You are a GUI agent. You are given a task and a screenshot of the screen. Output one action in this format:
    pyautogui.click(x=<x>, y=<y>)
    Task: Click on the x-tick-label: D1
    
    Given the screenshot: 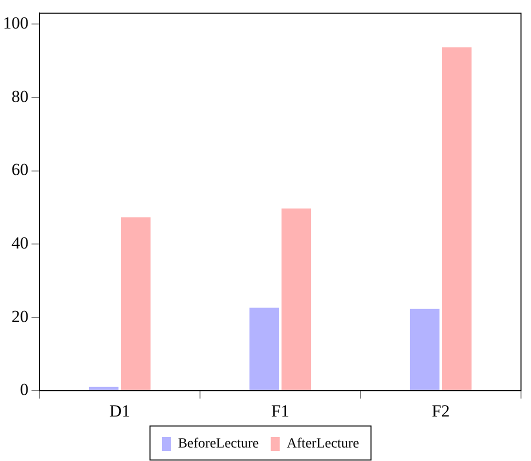 What is the action you would take?
    pyautogui.click(x=119, y=410)
    